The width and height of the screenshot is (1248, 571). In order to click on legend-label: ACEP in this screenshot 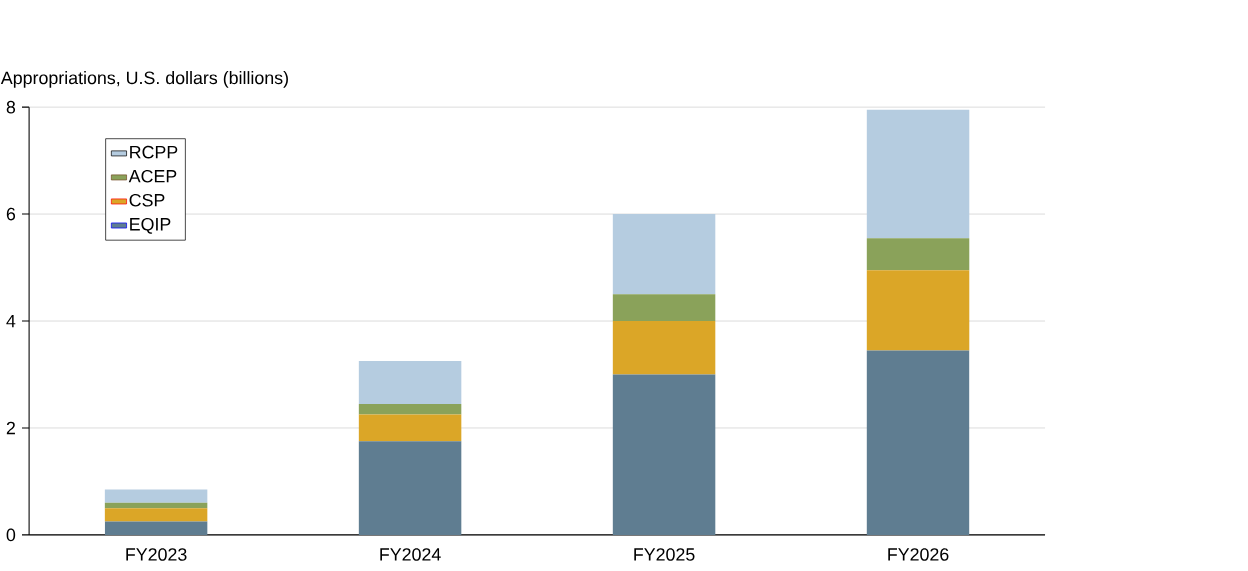, I will do `click(152, 176)`.